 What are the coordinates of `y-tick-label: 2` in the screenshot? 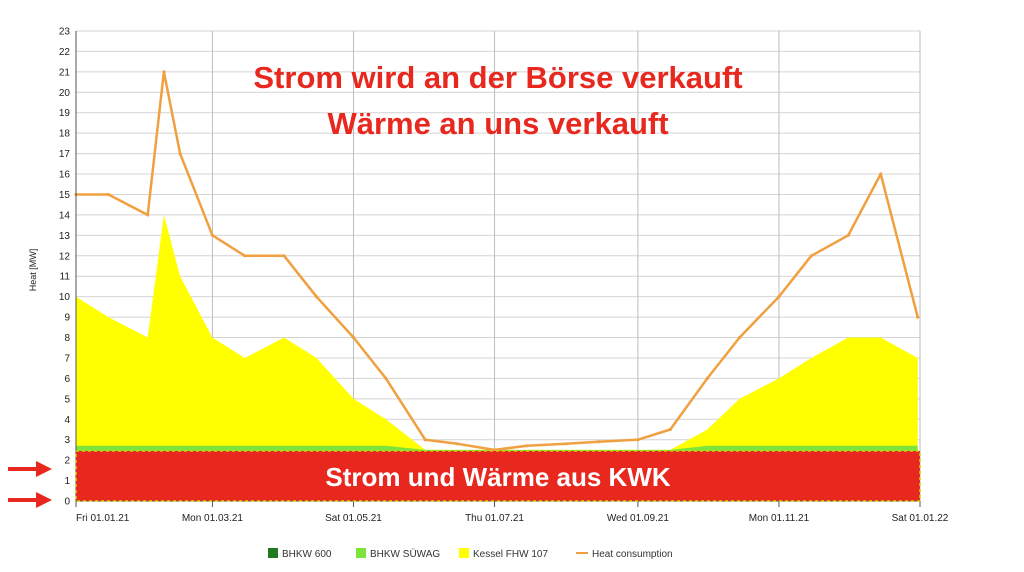 It's located at (67, 461).